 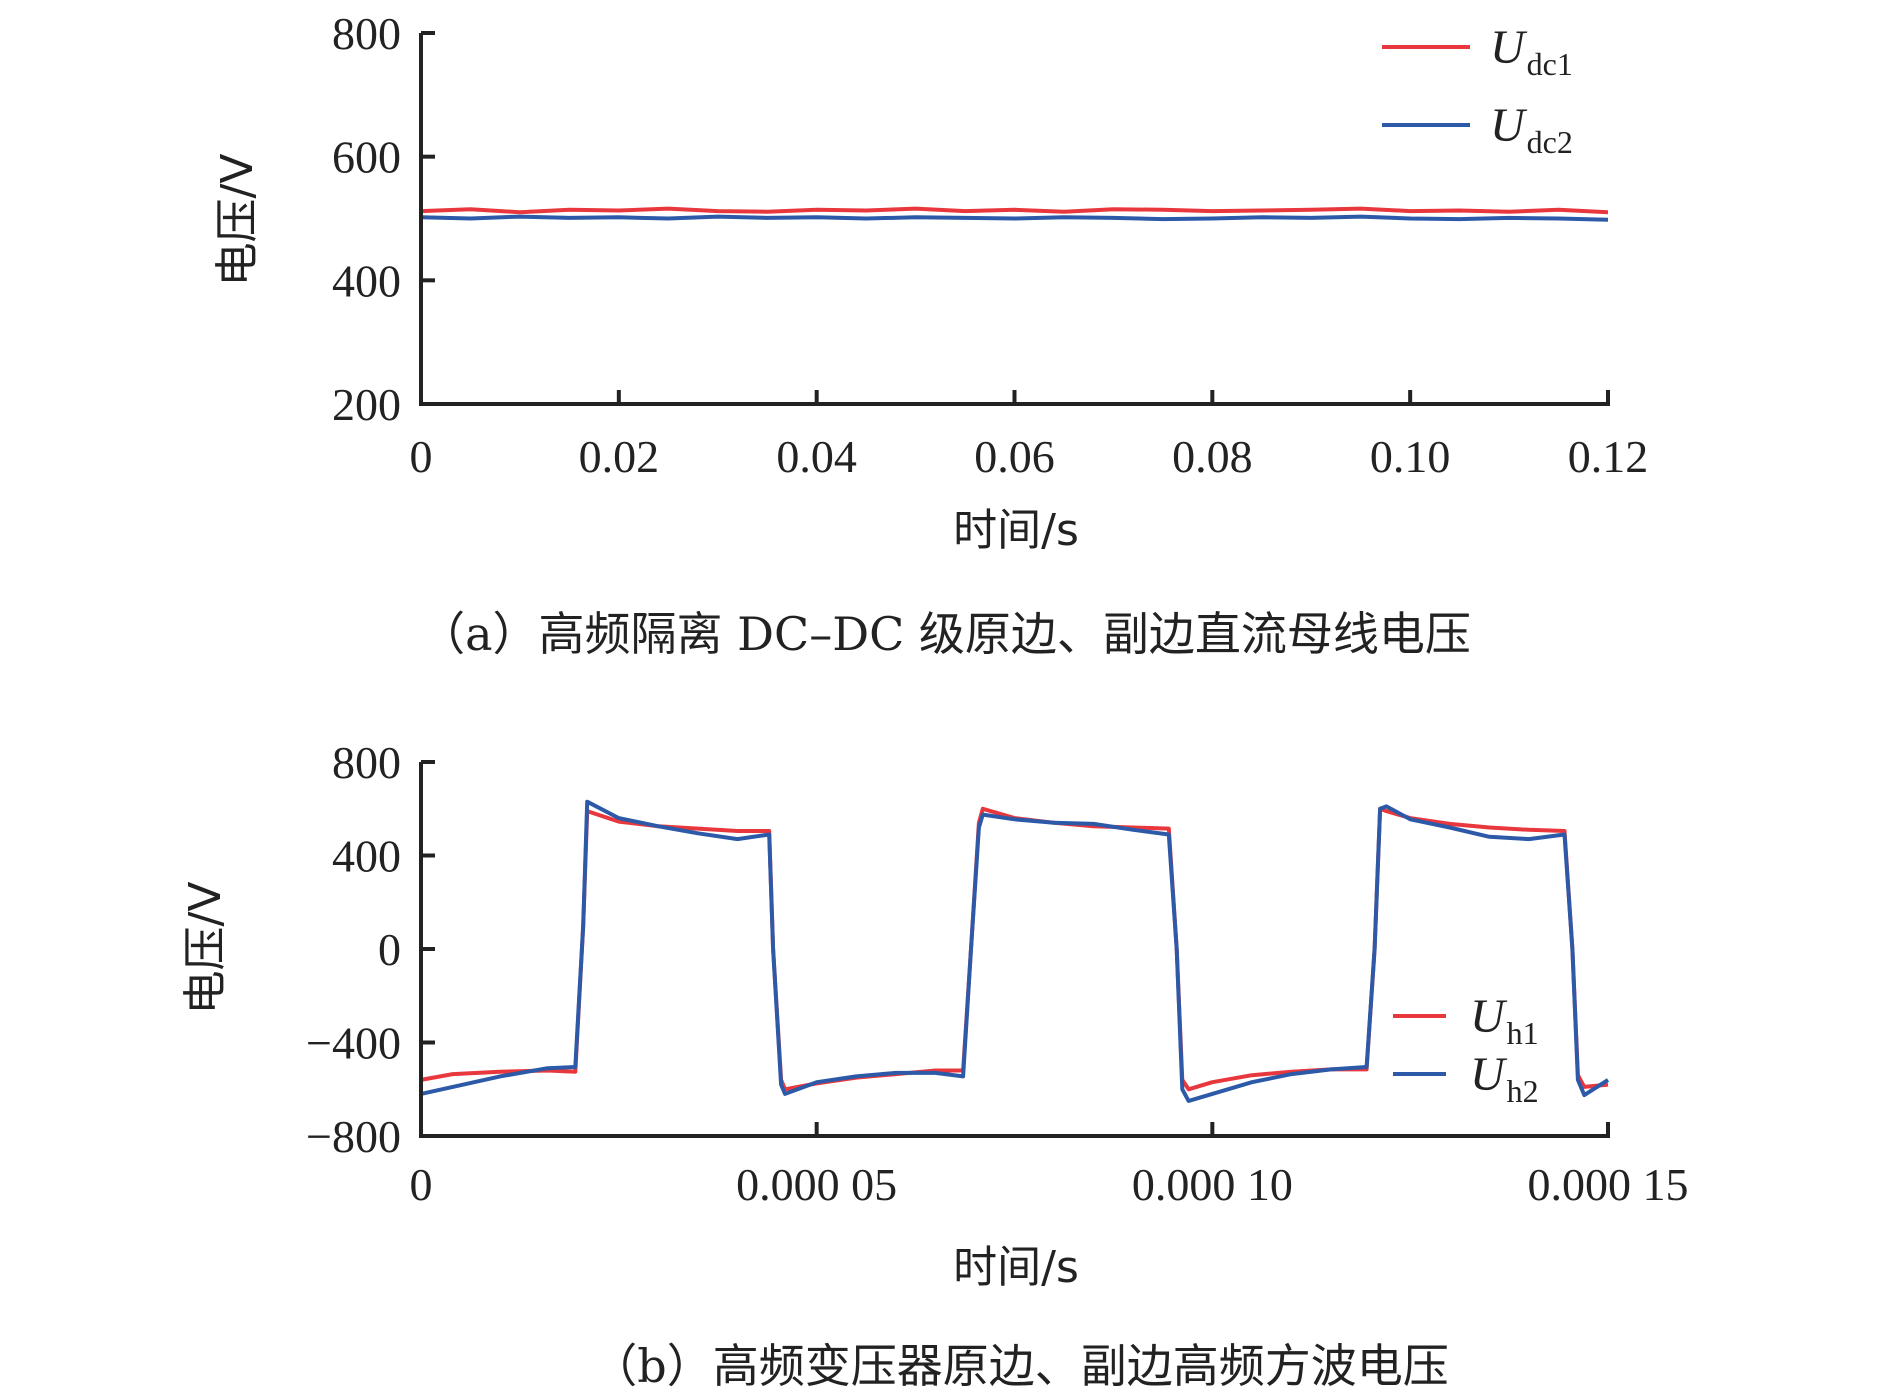 What do you see at coordinates (1212, 1184) in the screenshot?
I see `x-tick-label: 0.000 10` at bounding box center [1212, 1184].